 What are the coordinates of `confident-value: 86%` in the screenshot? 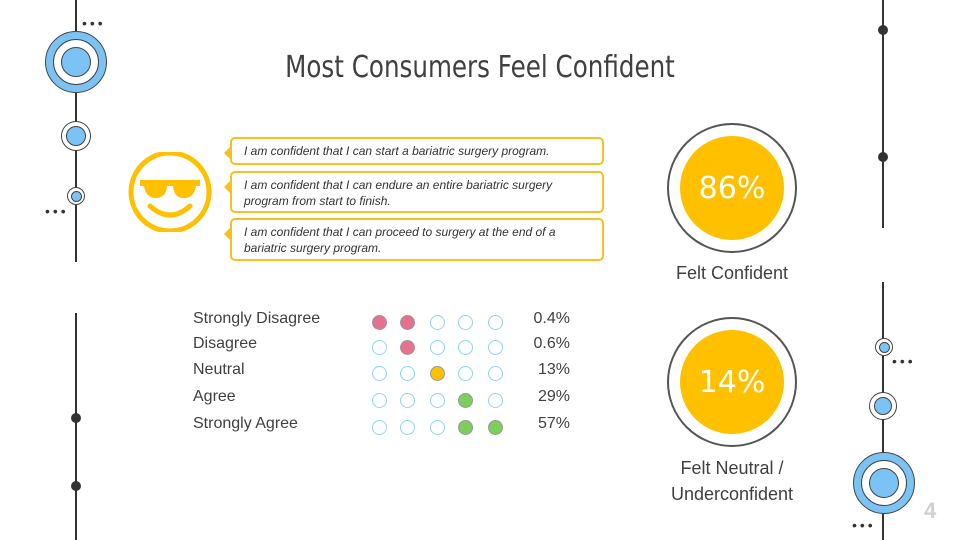 It's located at (732, 188).